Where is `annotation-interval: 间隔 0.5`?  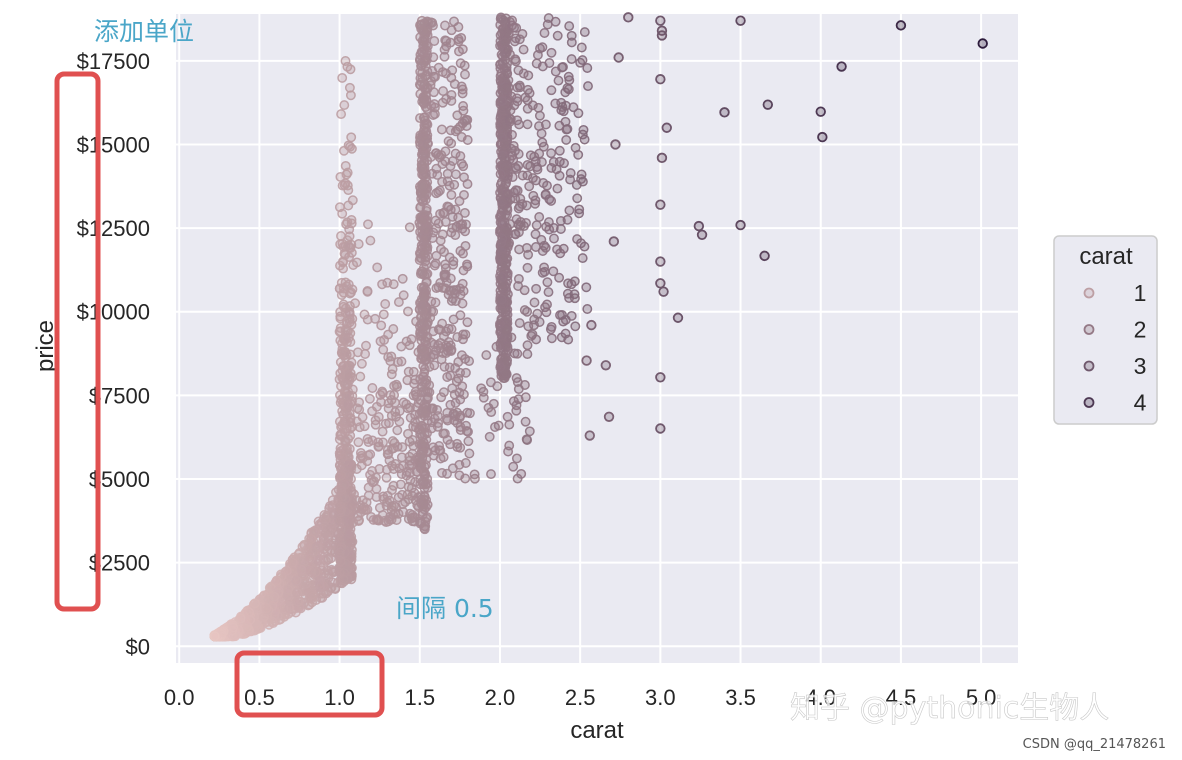
annotation-interval: 间隔 0.5 is located at coordinates (445, 608).